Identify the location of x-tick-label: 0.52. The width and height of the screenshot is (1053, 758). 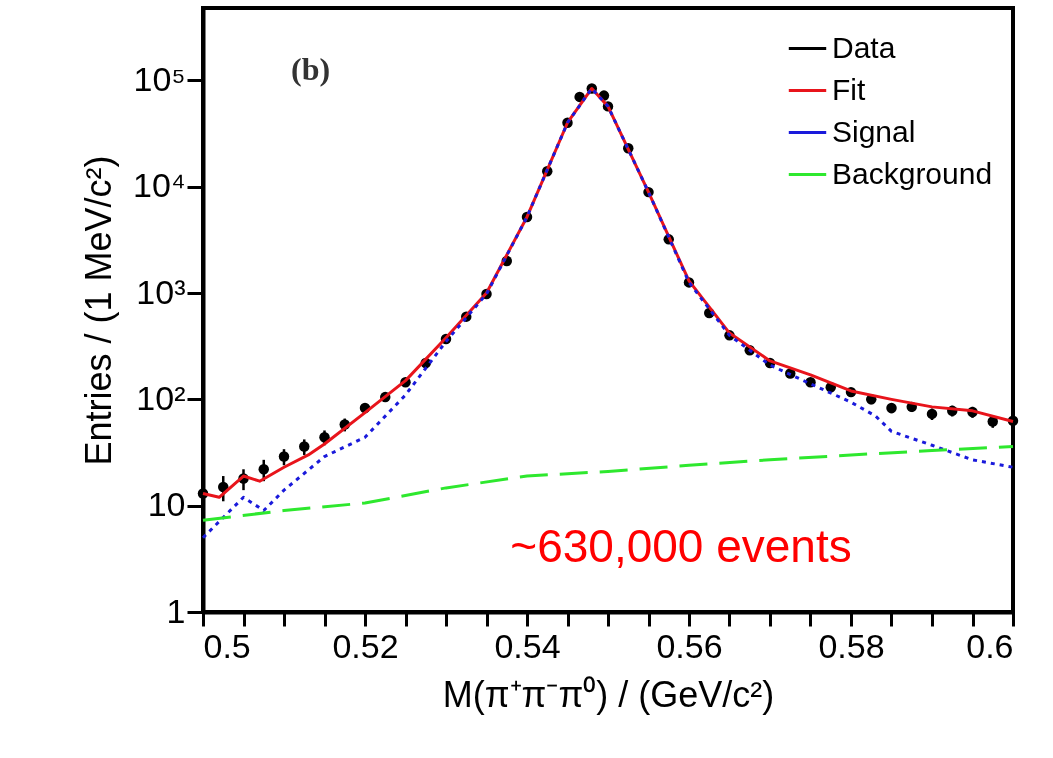
(365, 645).